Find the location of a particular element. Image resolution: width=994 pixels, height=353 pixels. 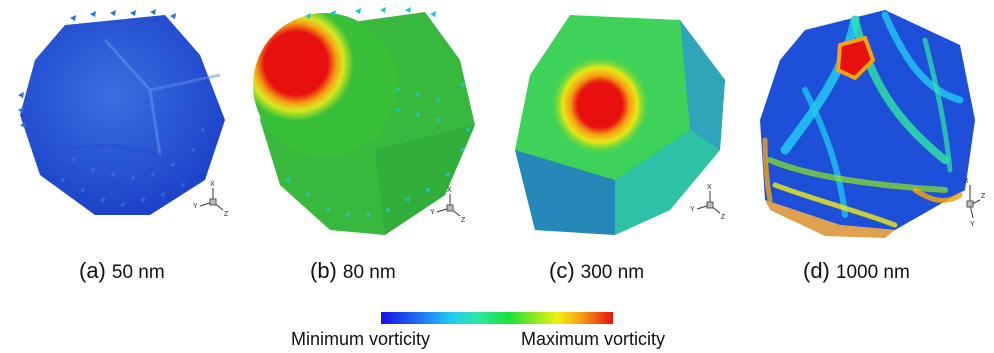

axis-x-label-d: X is located at coordinates (966, 181).